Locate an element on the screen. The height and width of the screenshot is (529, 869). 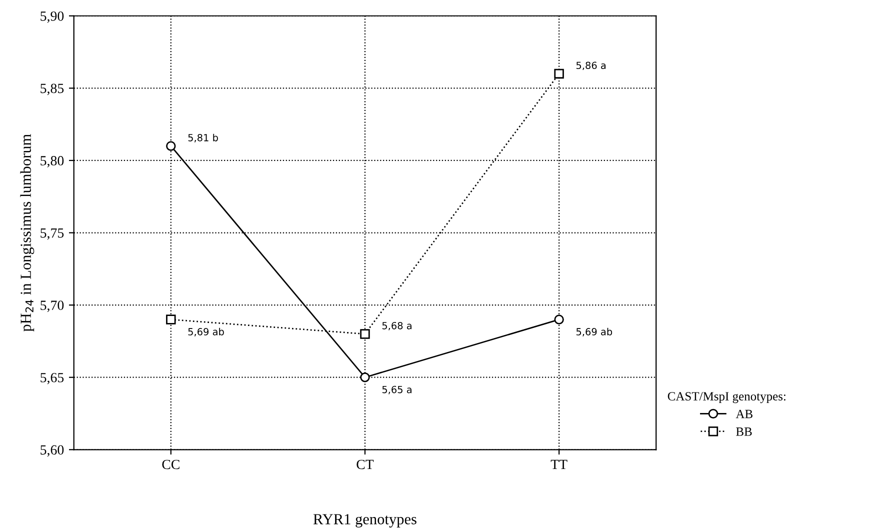
data-label: 5,81 b is located at coordinates (203, 138).